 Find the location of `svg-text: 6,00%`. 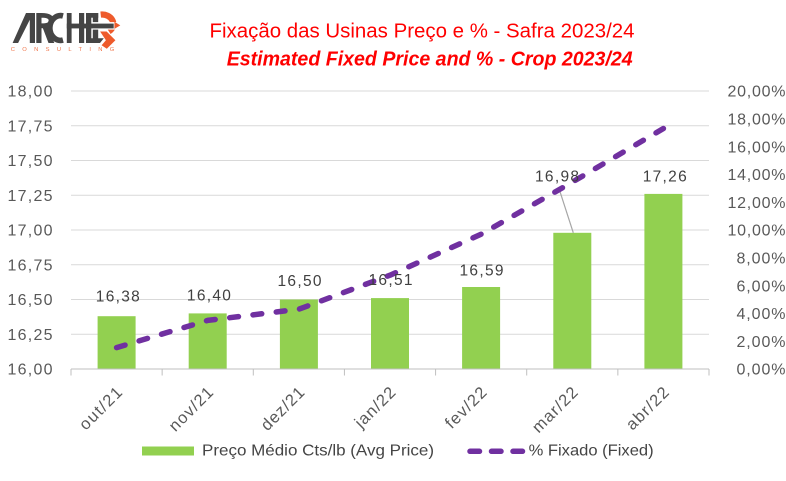

svg-text: 6,00% is located at coordinates (761, 286).